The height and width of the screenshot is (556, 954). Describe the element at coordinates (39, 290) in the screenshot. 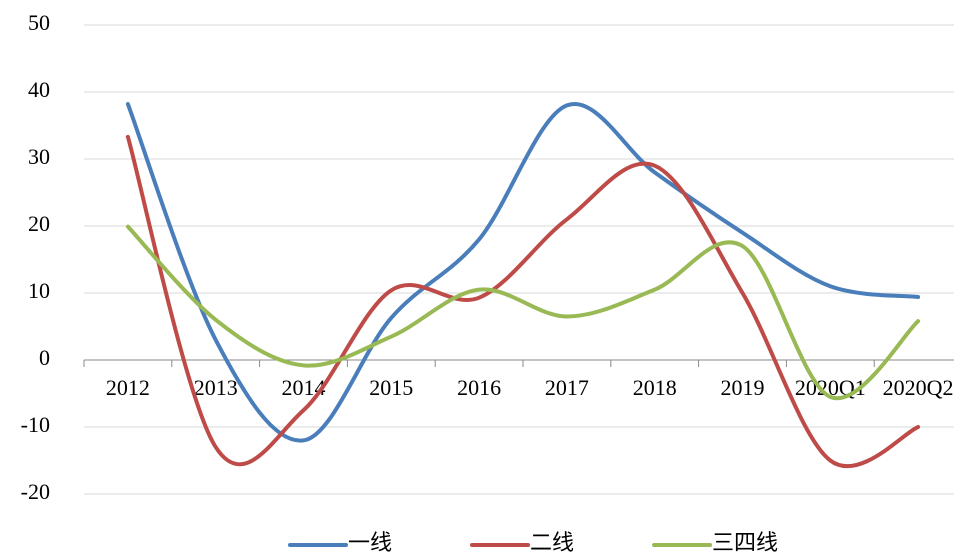

I see `y-tick-label: 10` at that location.